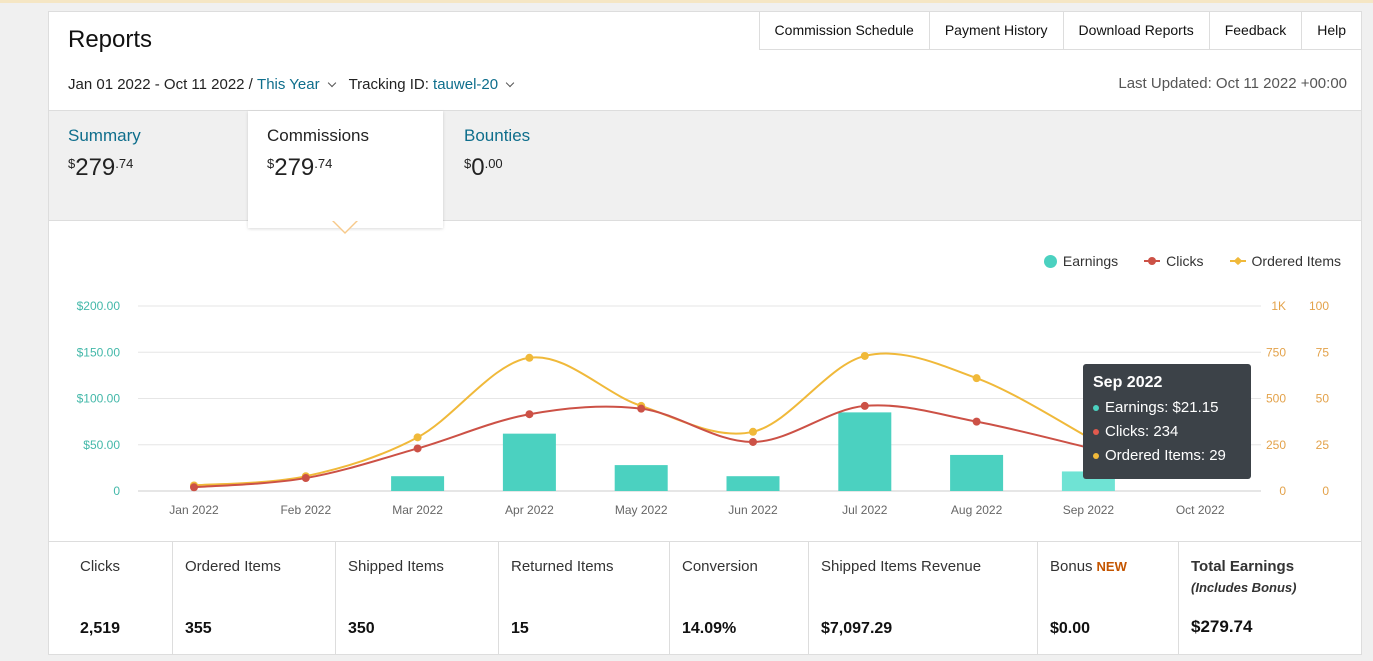  Describe the element at coordinates (288, 84) in the screenshot. I see `period-dropdown: This Year` at that location.